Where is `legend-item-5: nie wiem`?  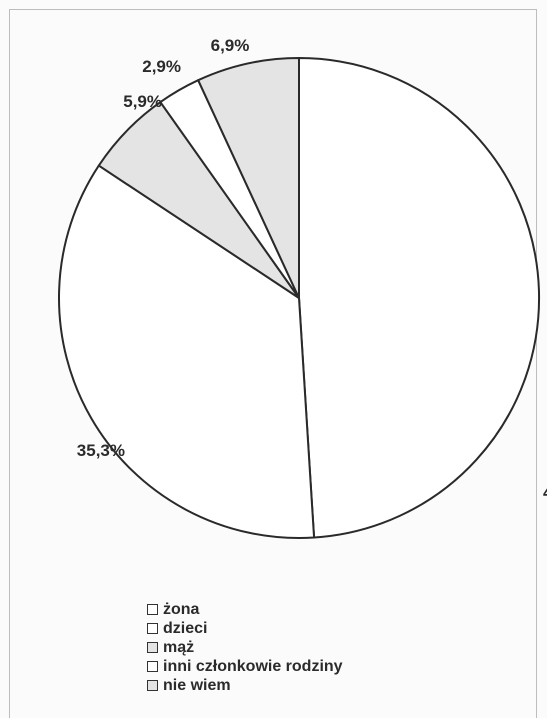 legend-item-5: nie wiem is located at coordinates (245, 685).